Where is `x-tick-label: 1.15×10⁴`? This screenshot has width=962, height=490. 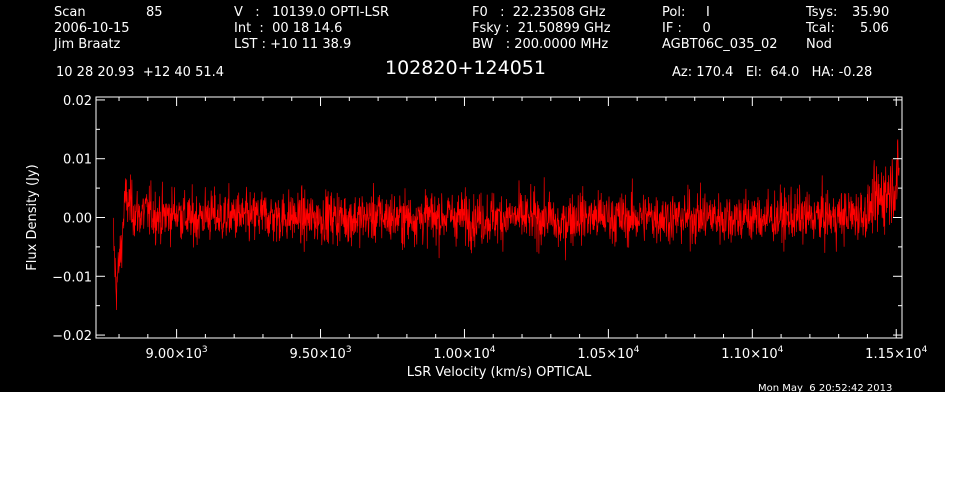 x-tick-label: 1.15×10⁴ is located at coordinates (896, 353).